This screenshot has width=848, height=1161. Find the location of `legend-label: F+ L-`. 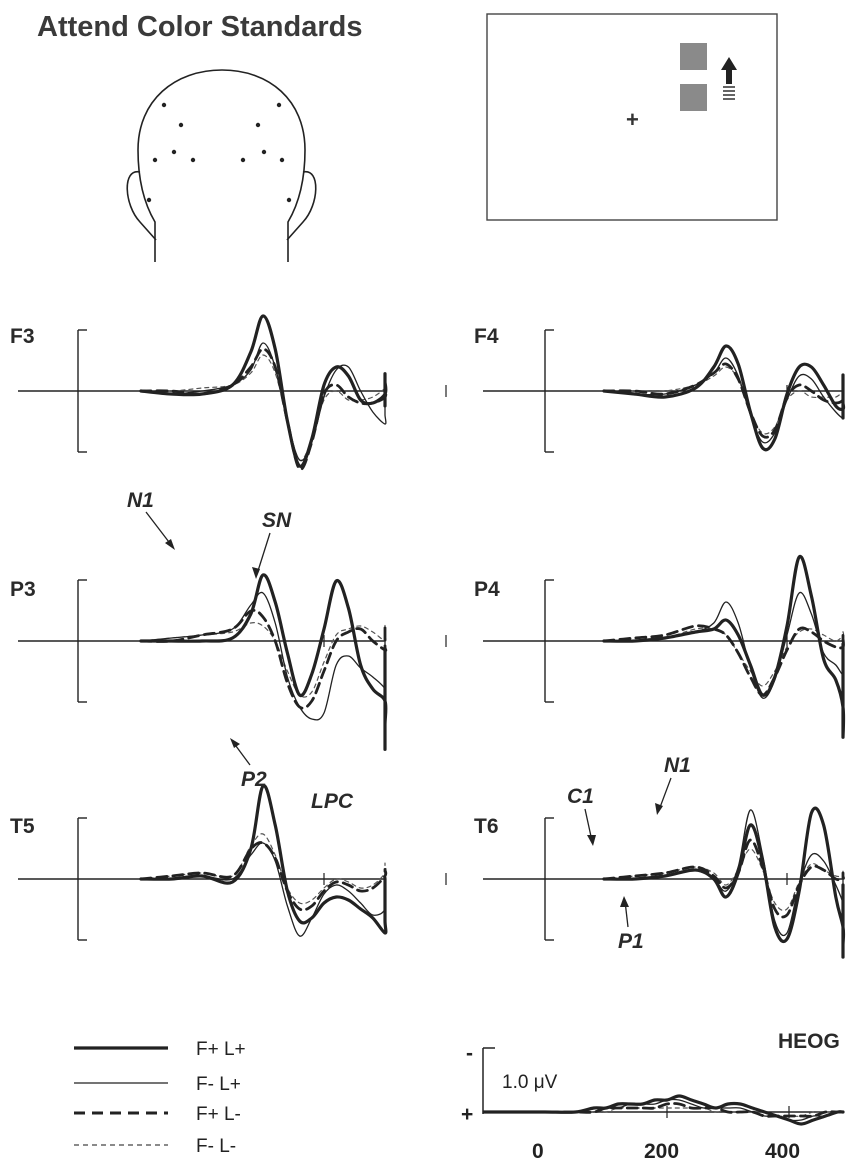

legend-label: F+ L- is located at coordinates (218, 1114).